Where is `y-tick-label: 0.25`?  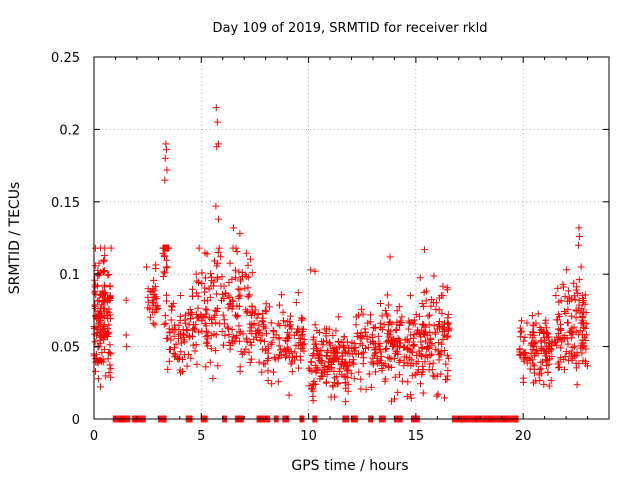 y-tick-label: 0.25 is located at coordinates (65, 58).